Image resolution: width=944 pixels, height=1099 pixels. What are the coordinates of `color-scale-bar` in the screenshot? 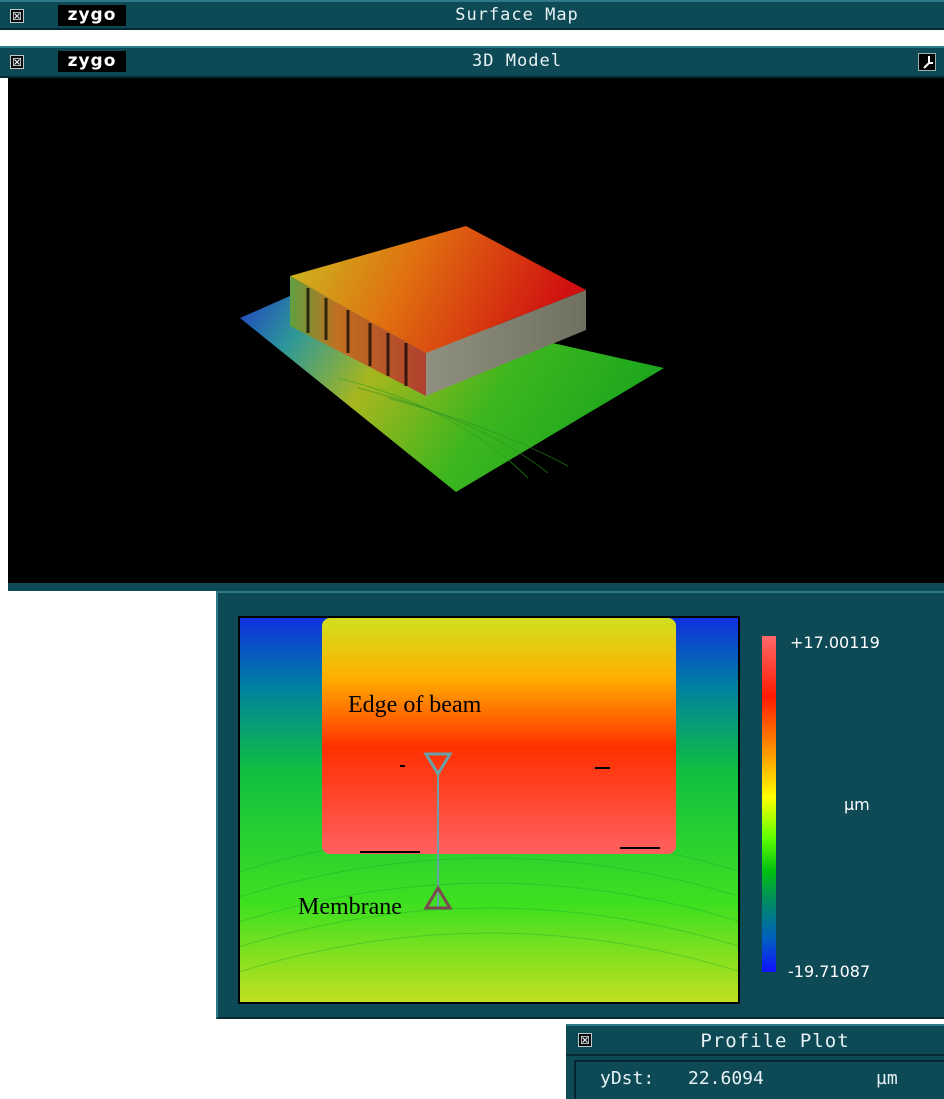 It's located at (769, 804).